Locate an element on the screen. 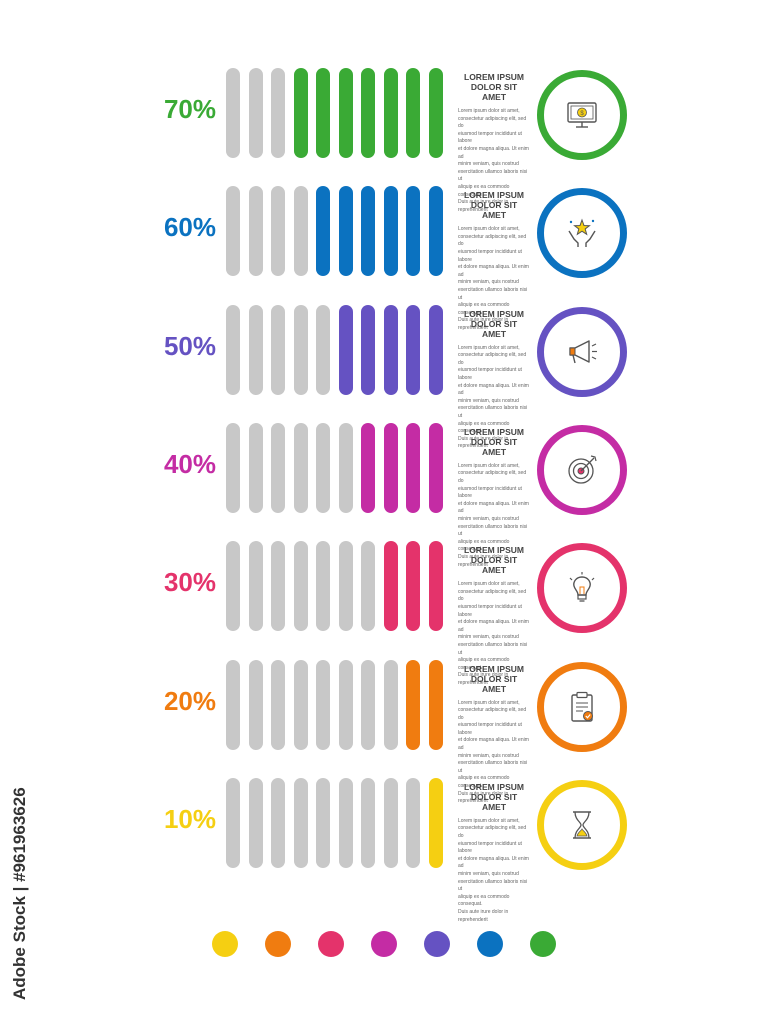 The width and height of the screenshot is (769, 1010). clipboard-check-icon is located at coordinates (582, 707).